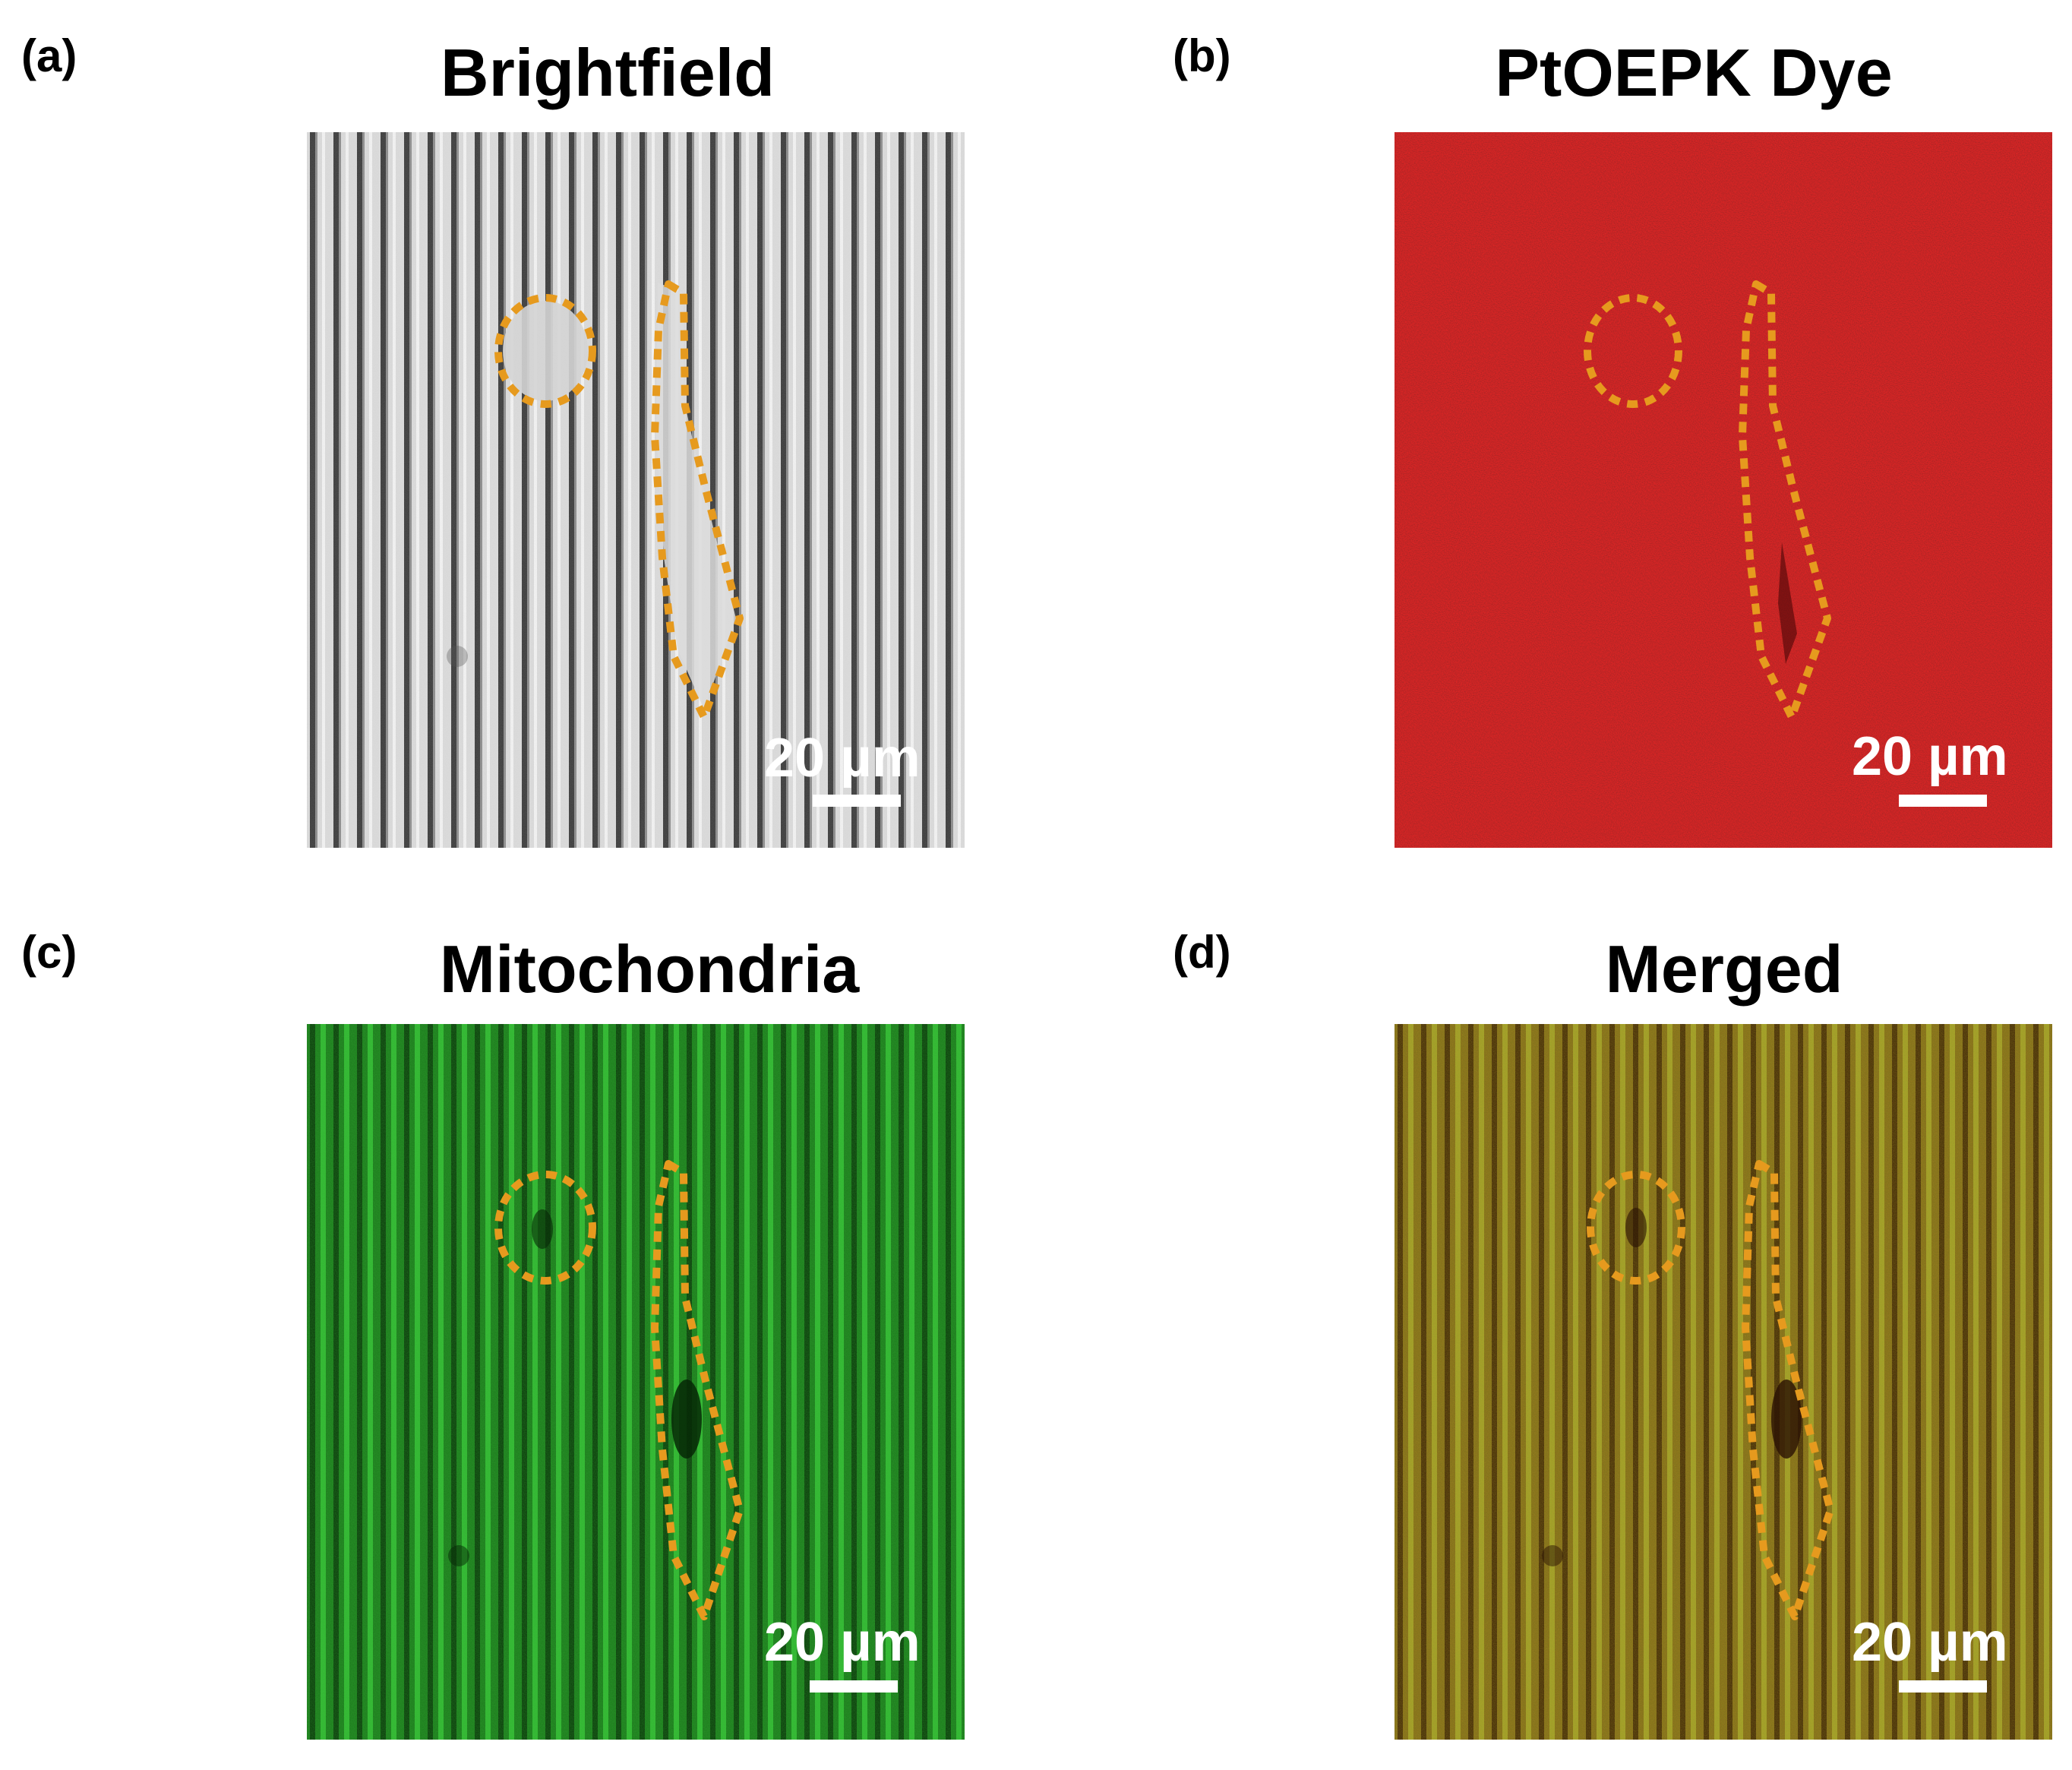 This screenshot has width=2072, height=1770. I want to click on panel-c-letter: (c), so click(49, 952).